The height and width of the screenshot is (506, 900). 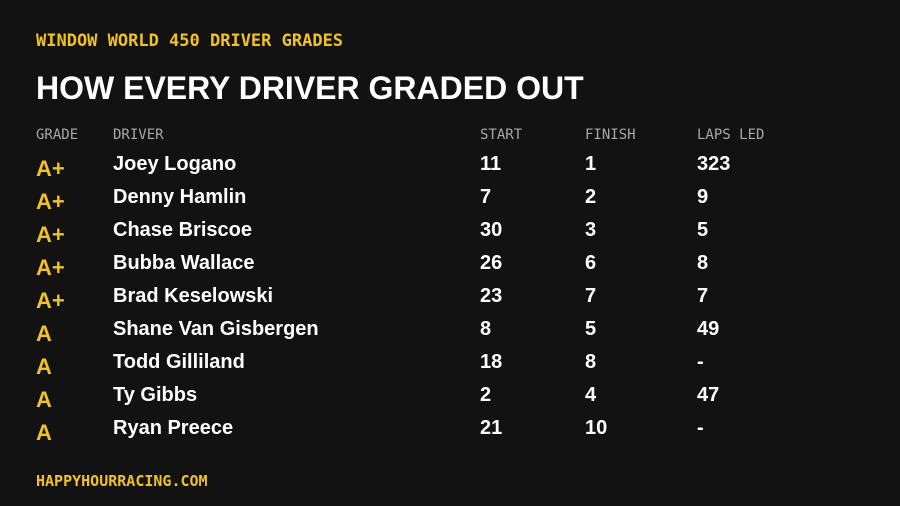 I want to click on start-cell: 30, so click(x=491, y=230).